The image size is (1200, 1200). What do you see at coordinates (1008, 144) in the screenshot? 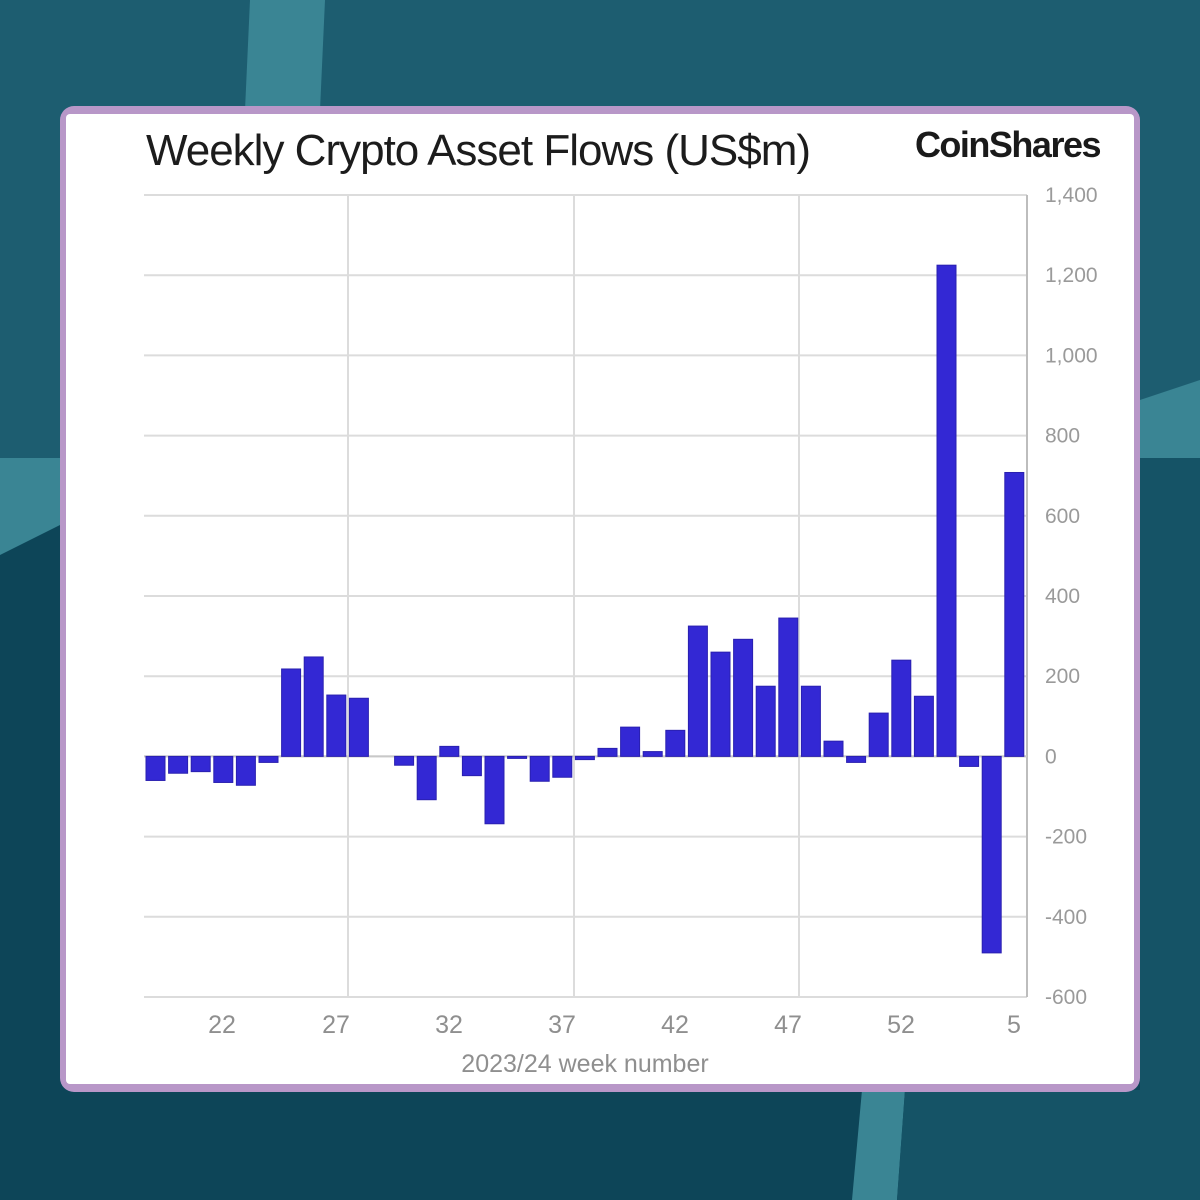
I see `coinshares-logo: CoinShares` at bounding box center [1008, 144].